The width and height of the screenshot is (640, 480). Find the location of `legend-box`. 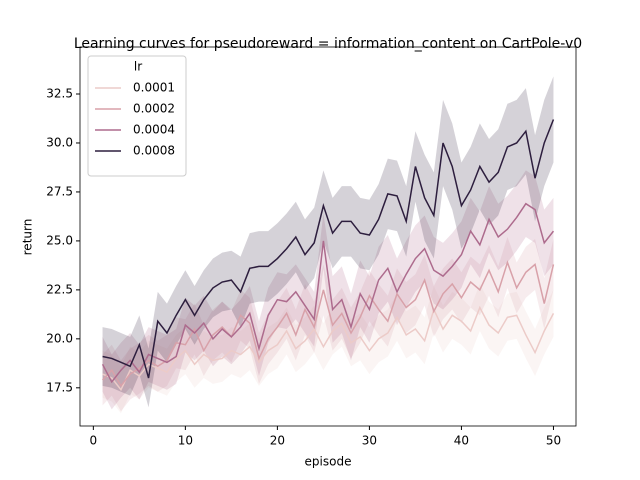

legend-box is located at coordinates (137, 116).